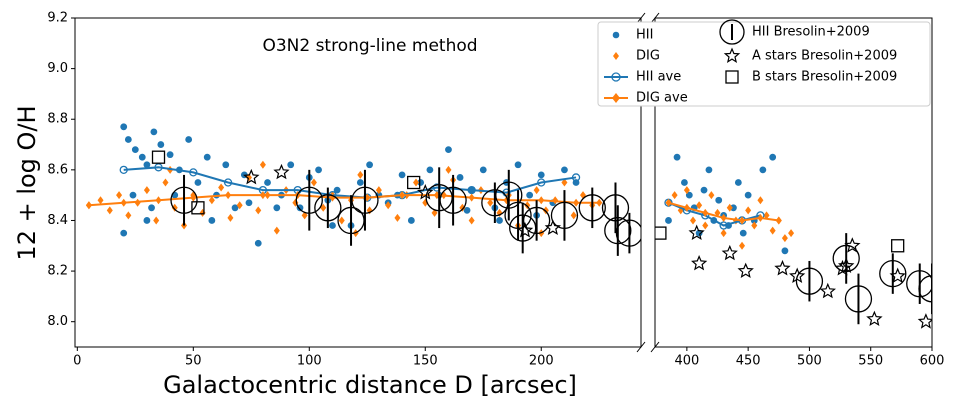  Describe the element at coordinates (824, 77) in the screenshot. I see `legend-label: B stars Bresolin+2009` at that location.